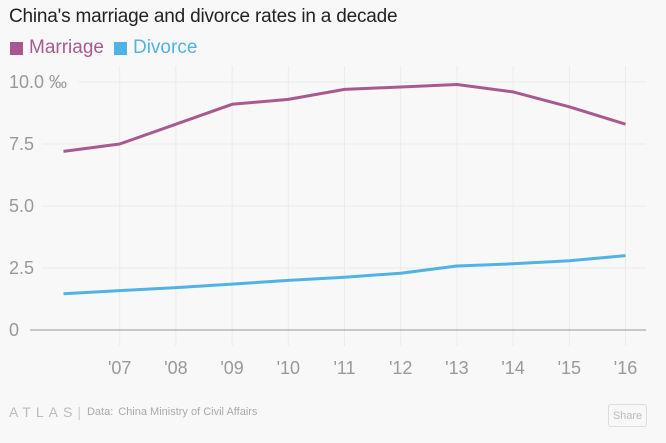 The width and height of the screenshot is (666, 443). What do you see at coordinates (38, 206) in the screenshot?
I see `y-axis-tick-labels: 0 2.5 5.0 7.5 10.0 ‰` at bounding box center [38, 206].